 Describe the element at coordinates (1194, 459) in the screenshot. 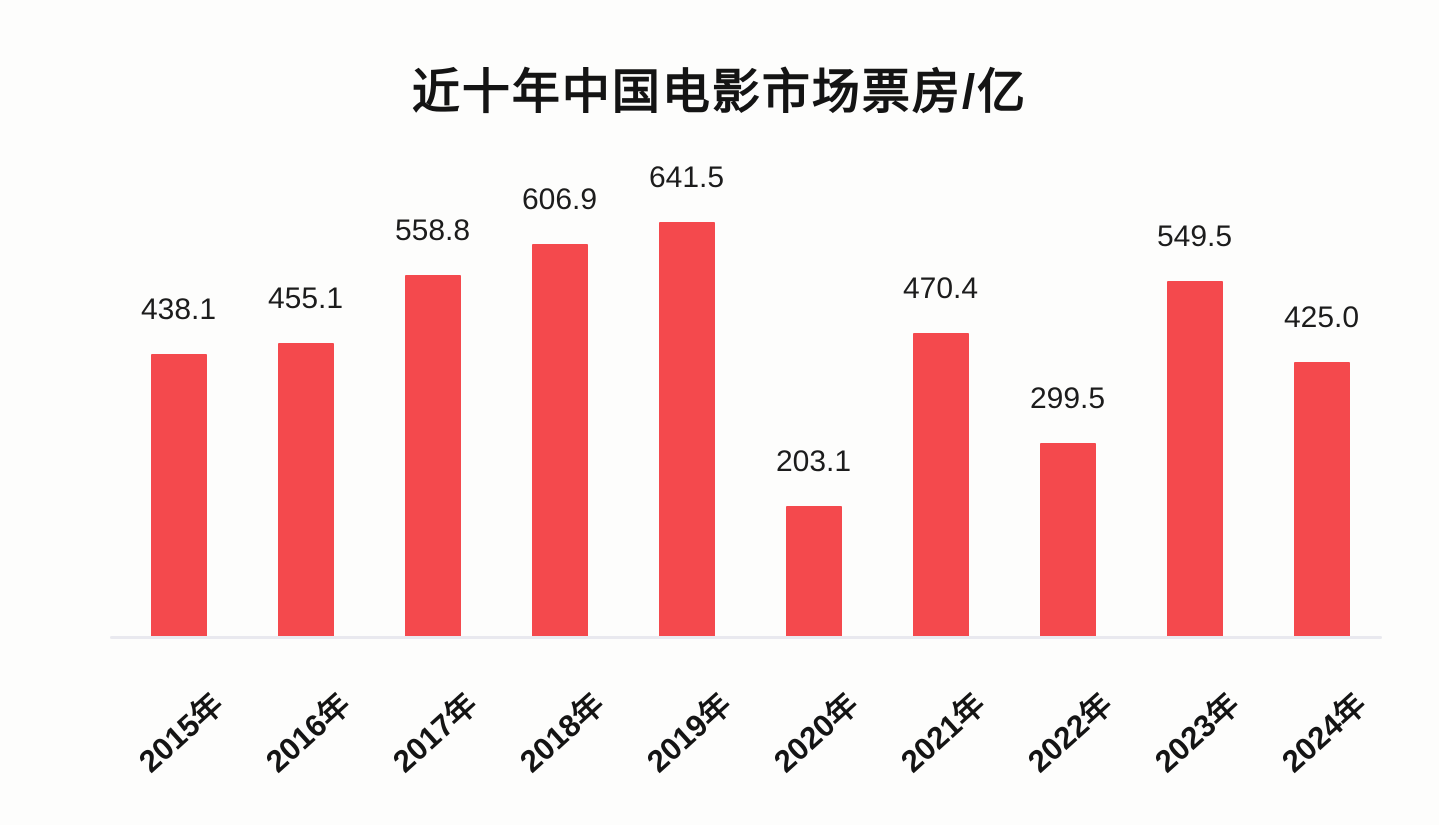

I see `bar-2023年` at that location.